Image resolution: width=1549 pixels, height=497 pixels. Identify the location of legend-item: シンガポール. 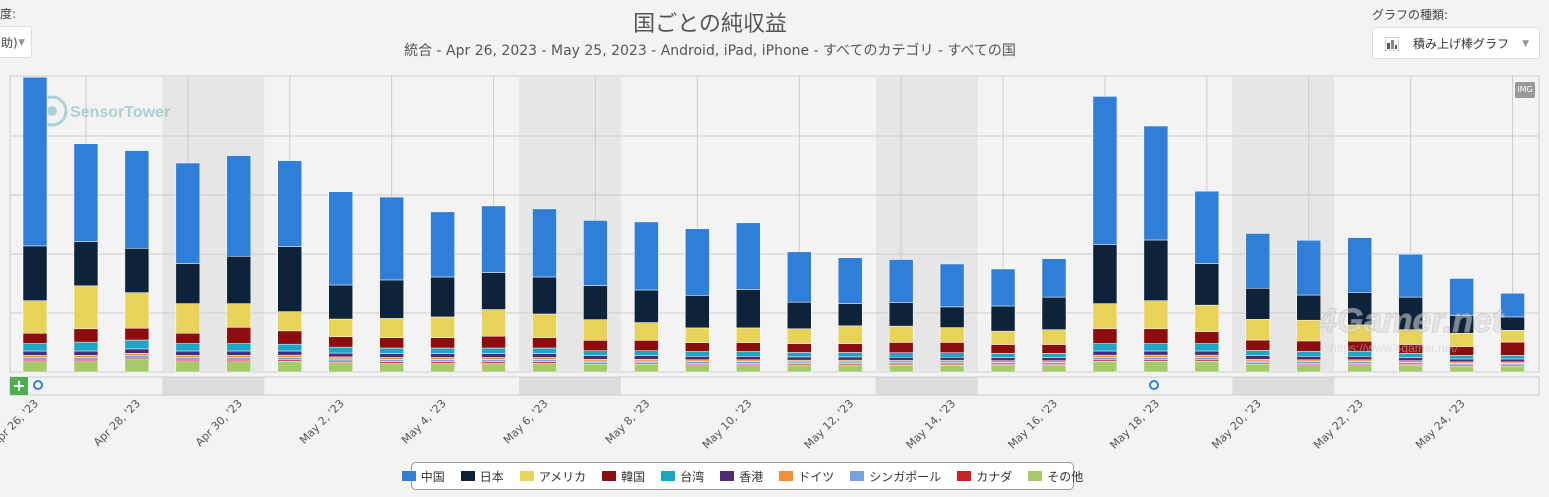
(895, 476).